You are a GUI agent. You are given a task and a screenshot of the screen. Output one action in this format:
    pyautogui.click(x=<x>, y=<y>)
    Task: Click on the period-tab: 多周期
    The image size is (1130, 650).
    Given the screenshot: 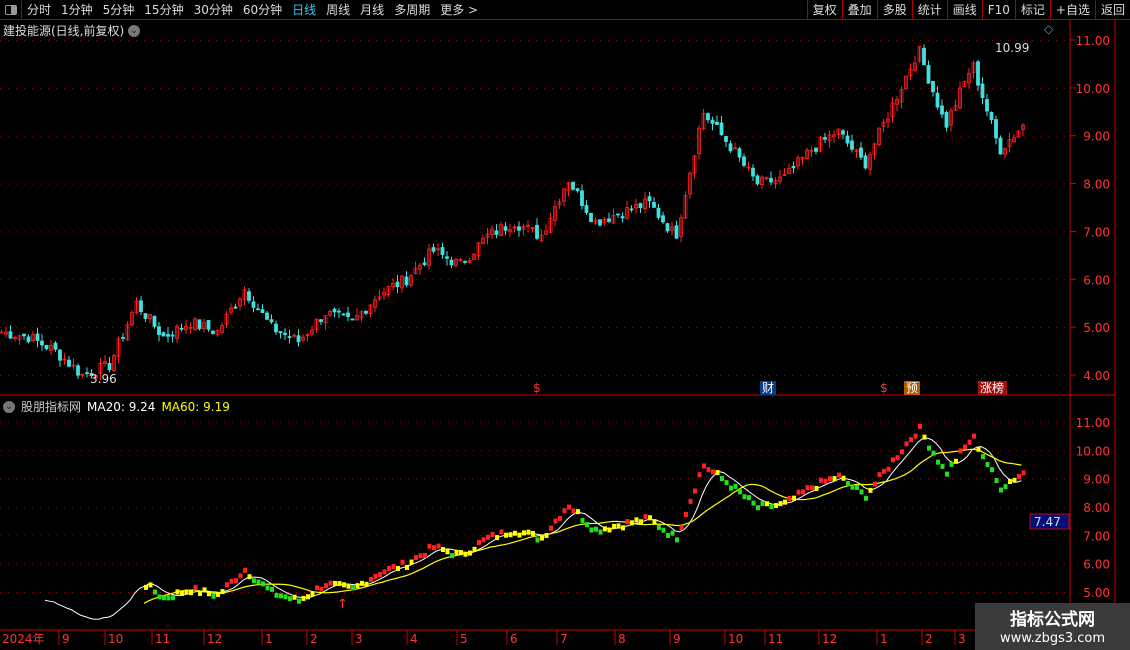 What is the action you would take?
    pyautogui.click(x=412, y=10)
    